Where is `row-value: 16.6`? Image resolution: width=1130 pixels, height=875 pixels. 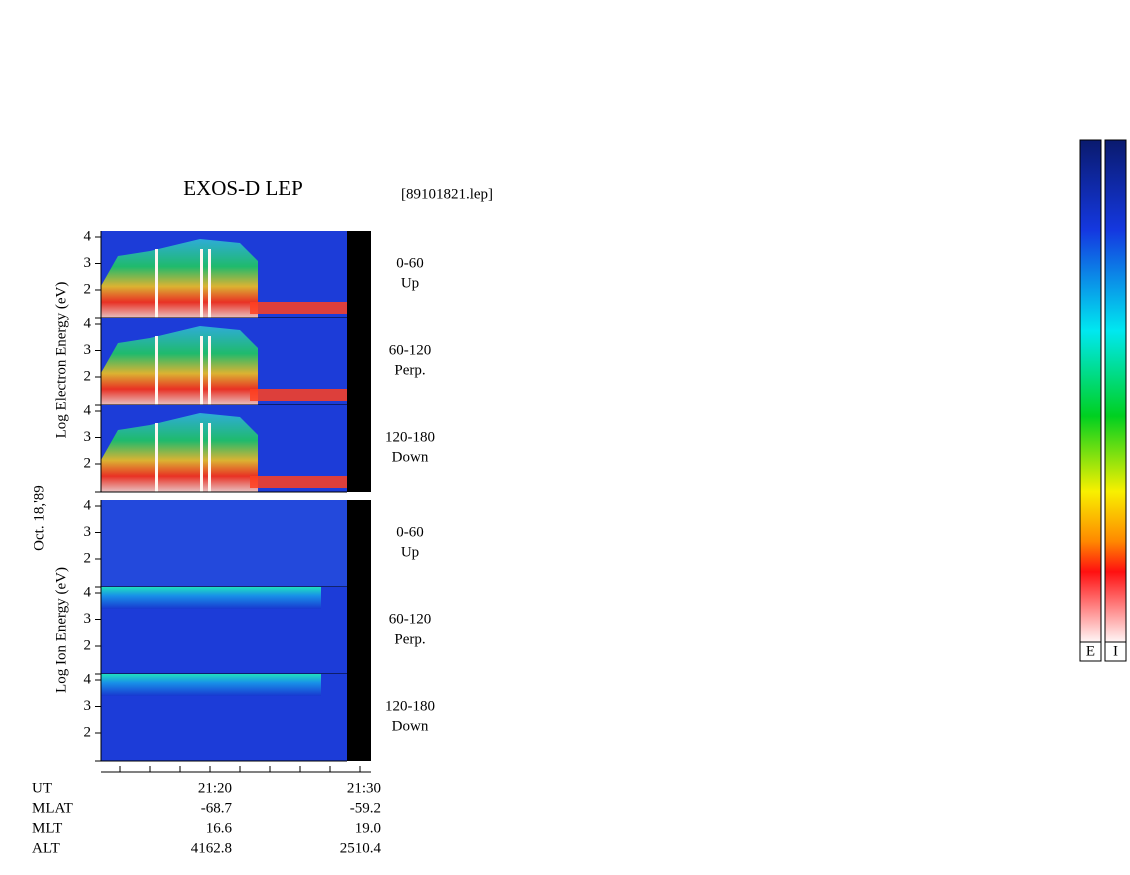 row-value: 16.6 is located at coordinates (219, 828).